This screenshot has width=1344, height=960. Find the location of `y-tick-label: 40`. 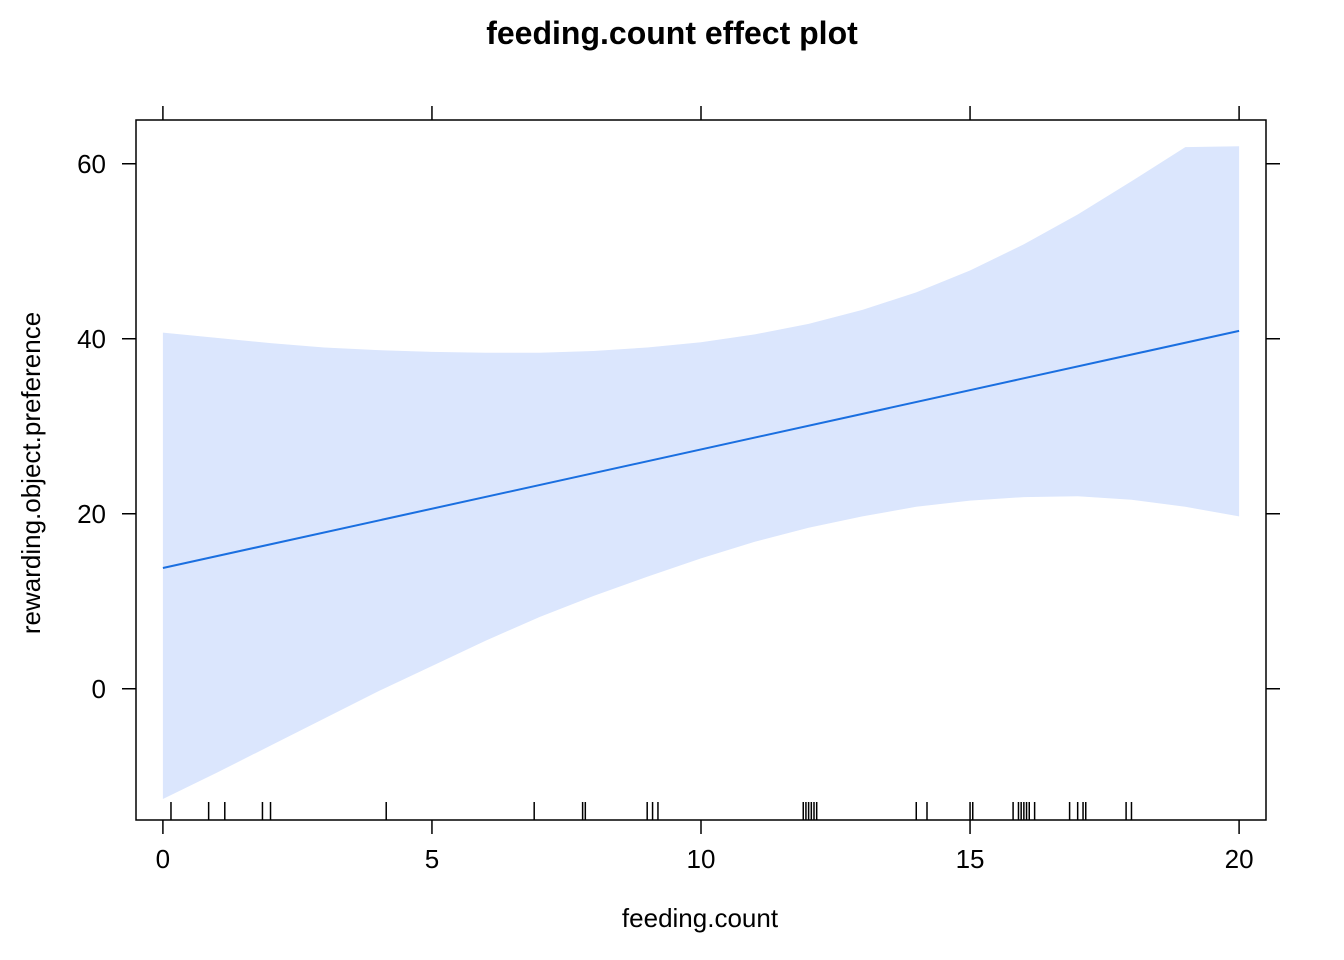

y-tick-label: 40 is located at coordinates (91, 339).